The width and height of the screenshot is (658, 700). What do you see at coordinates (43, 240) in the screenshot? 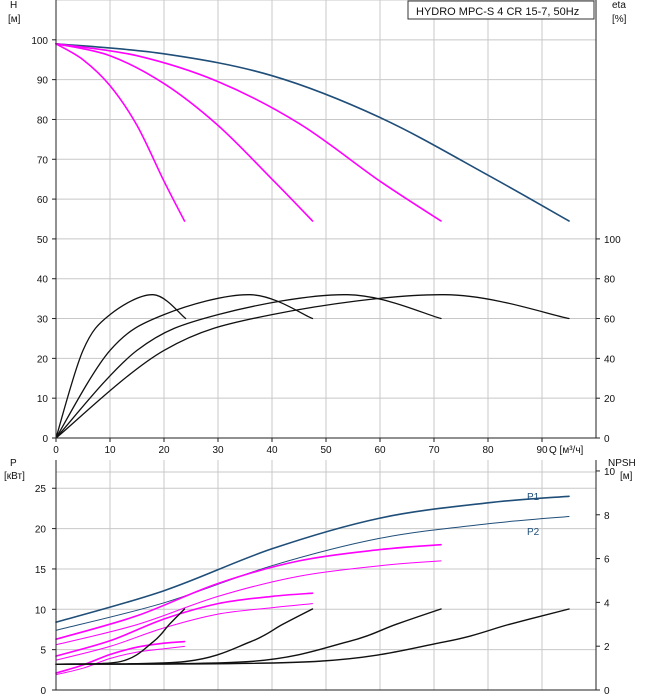
I see `h-tick-label: 50` at bounding box center [43, 240].